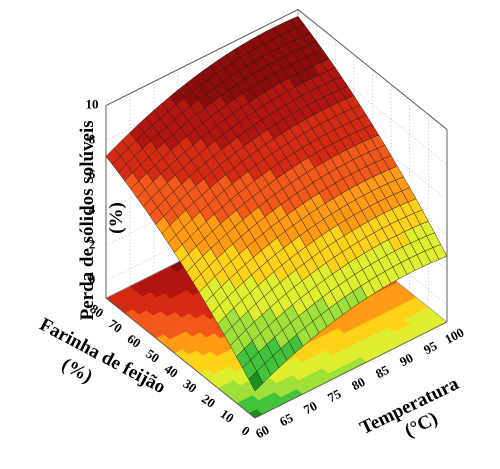  I want to click on z-axis-title-line-2: (%), so click(116, 218).